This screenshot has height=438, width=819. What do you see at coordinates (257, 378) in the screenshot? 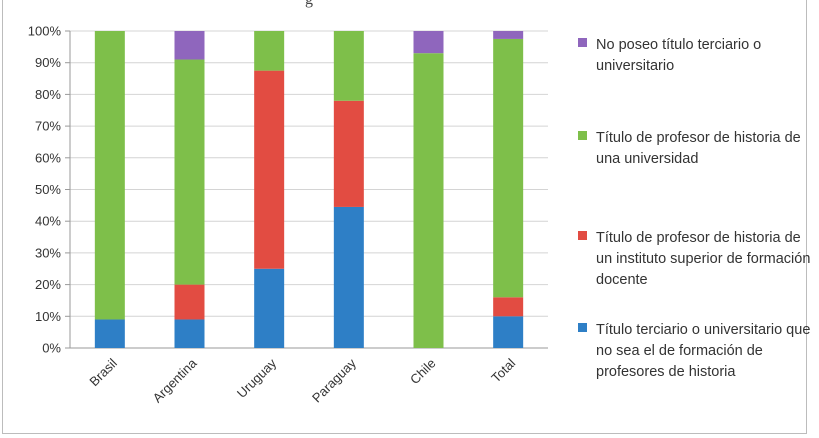
I see `x-tick-label: Uruguay` at bounding box center [257, 378].